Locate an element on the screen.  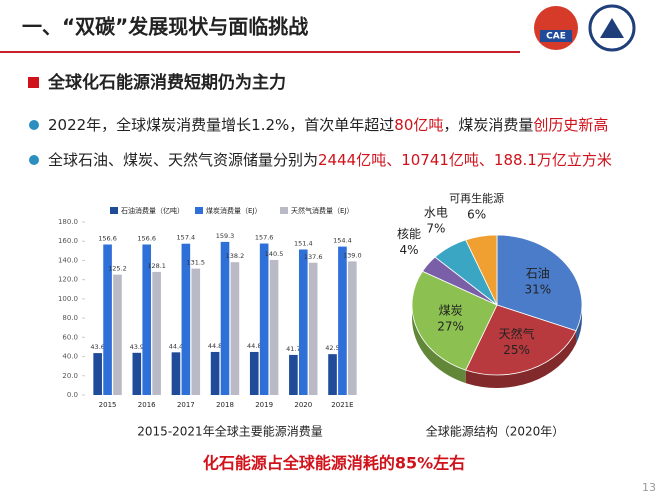
slice-value: 25% is located at coordinates (516, 350).